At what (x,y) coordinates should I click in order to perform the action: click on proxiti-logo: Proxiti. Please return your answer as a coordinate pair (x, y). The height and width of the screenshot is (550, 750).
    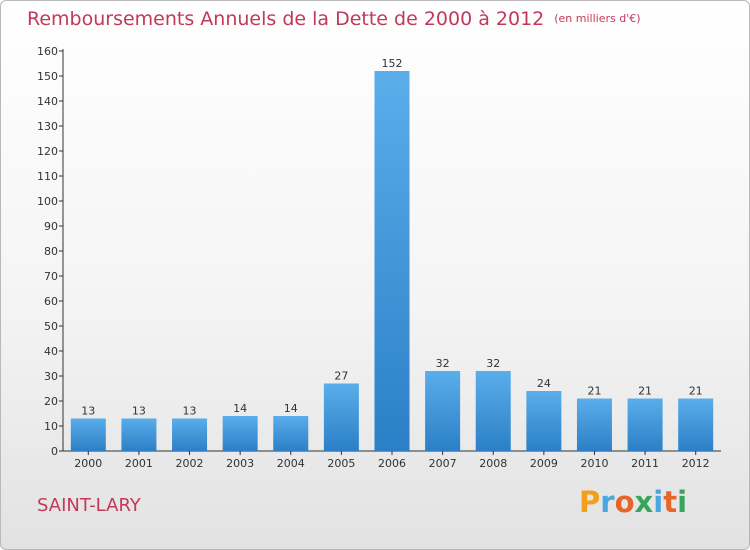
    Looking at the image, I should click on (633, 502).